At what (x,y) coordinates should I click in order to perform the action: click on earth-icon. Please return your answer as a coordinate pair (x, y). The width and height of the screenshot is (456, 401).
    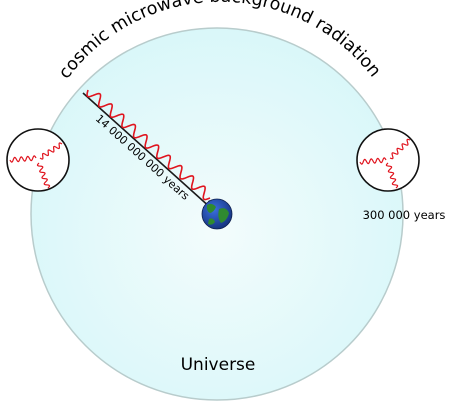
    Looking at the image, I should click on (217, 214).